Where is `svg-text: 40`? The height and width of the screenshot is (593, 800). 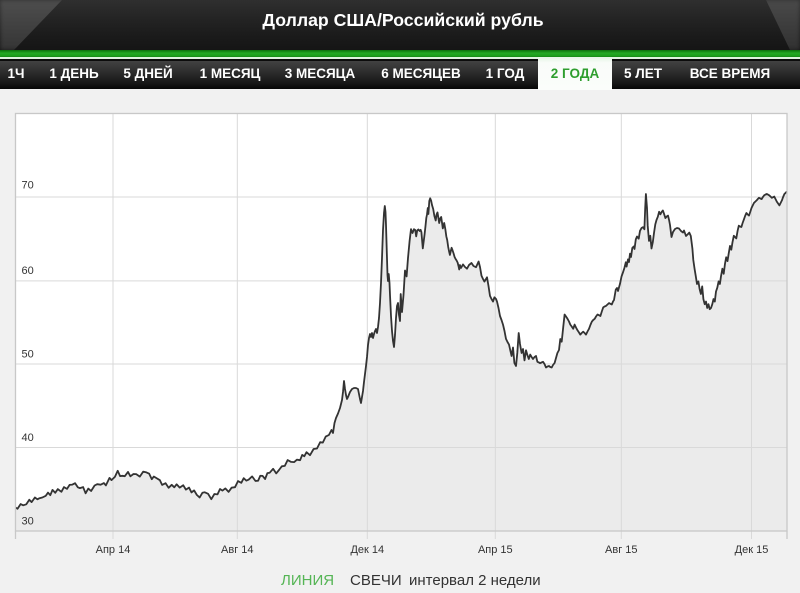
svg-text: 40 is located at coordinates (28, 438).